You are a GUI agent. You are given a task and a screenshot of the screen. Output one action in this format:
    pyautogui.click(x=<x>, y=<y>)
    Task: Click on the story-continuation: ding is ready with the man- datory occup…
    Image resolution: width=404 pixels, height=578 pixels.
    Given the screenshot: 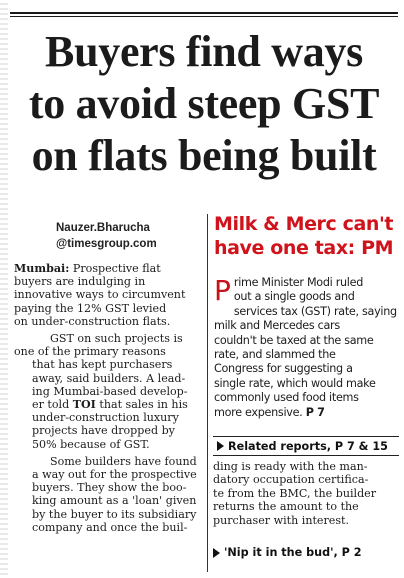 What is the action you would take?
    pyautogui.click(x=307, y=493)
    